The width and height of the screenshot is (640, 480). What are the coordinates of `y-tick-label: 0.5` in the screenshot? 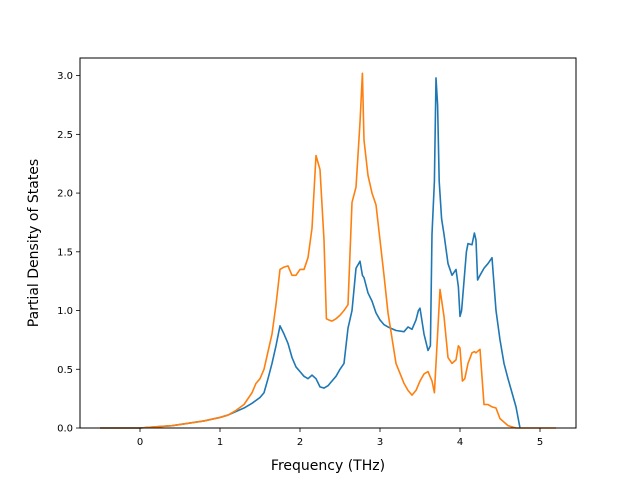 It's located at (65, 370).